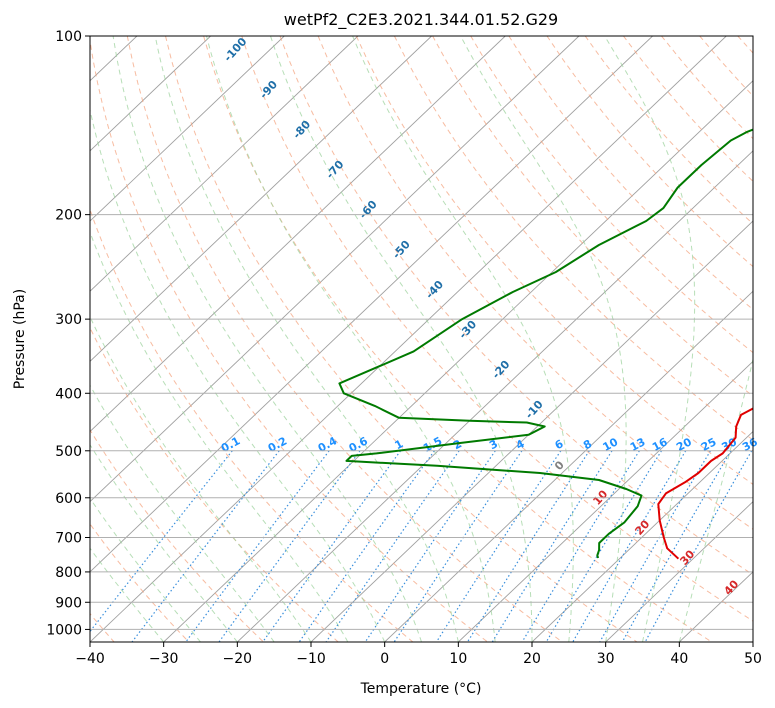 Image resolution: width=775 pixels, height=708 pixels. What do you see at coordinates (421, 689) in the screenshot?
I see `x-axis-label: Temperature (°C)` at bounding box center [421, 689].